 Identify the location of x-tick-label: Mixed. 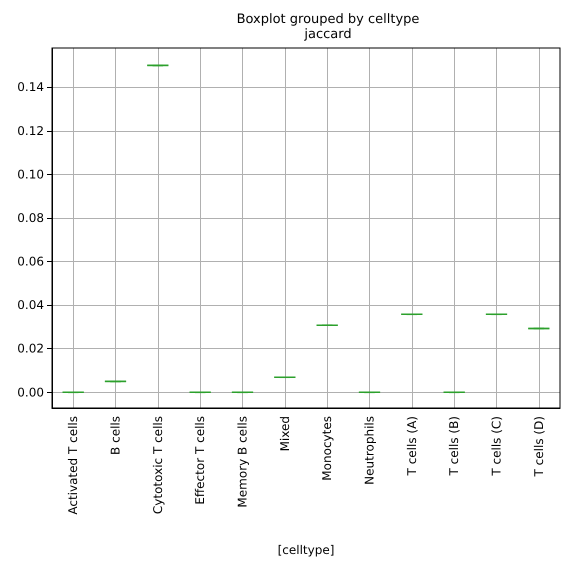
(285, 434).